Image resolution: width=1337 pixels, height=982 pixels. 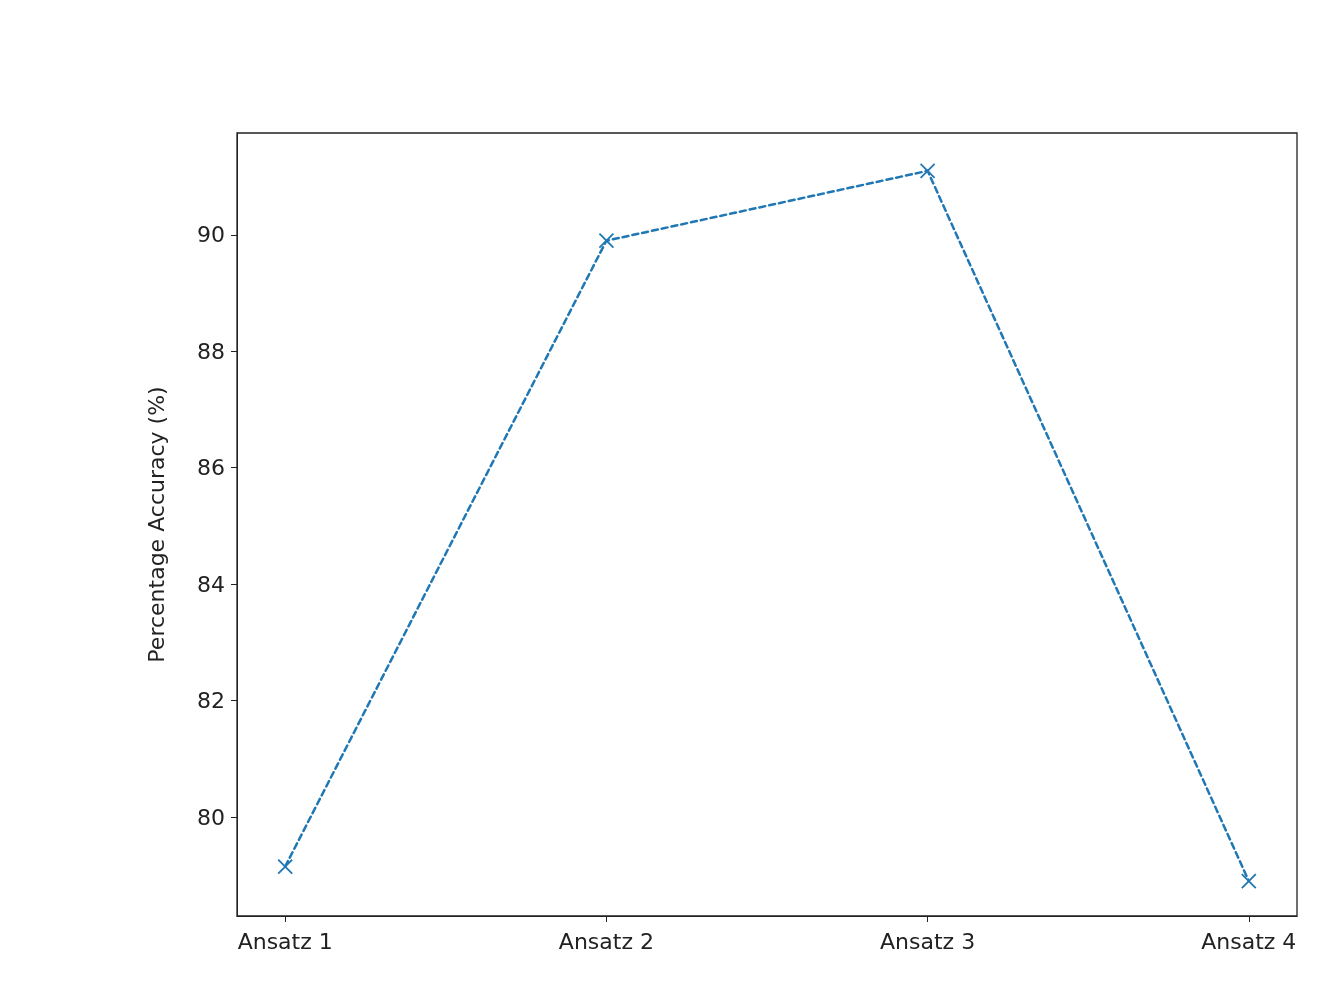 I want to click on y-tick-label: 82, so click(x=211, y=701).